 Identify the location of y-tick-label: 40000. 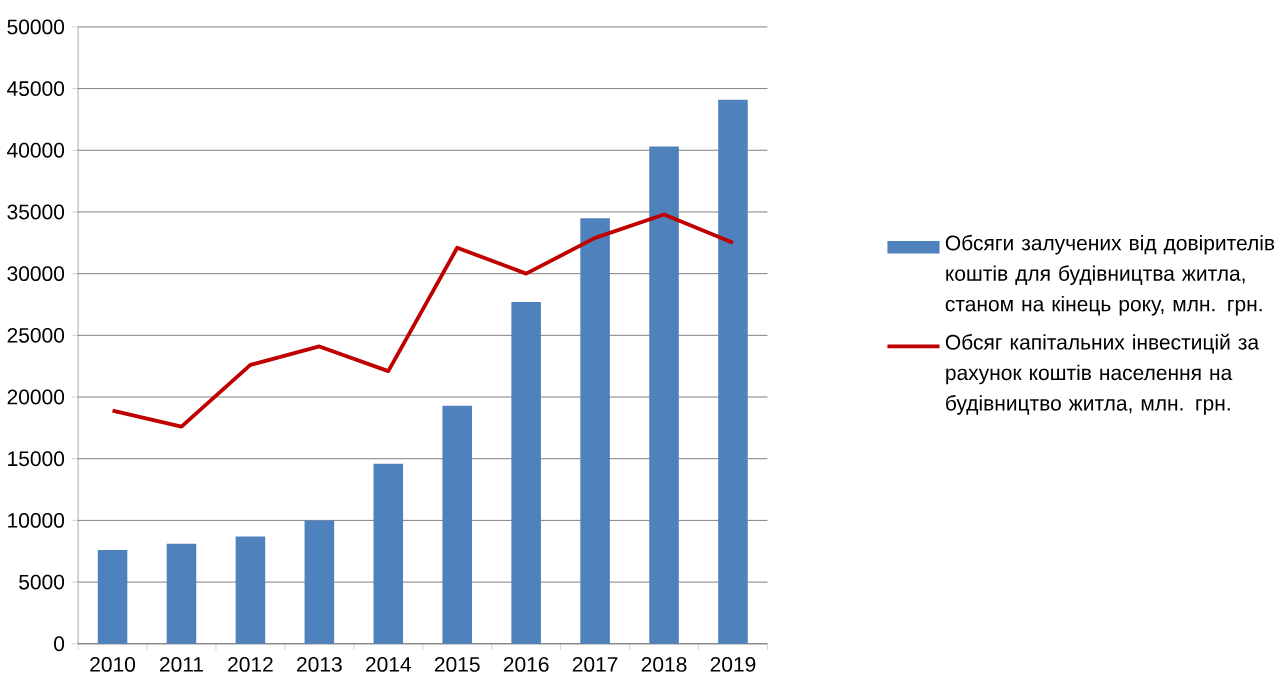
(36, 150).